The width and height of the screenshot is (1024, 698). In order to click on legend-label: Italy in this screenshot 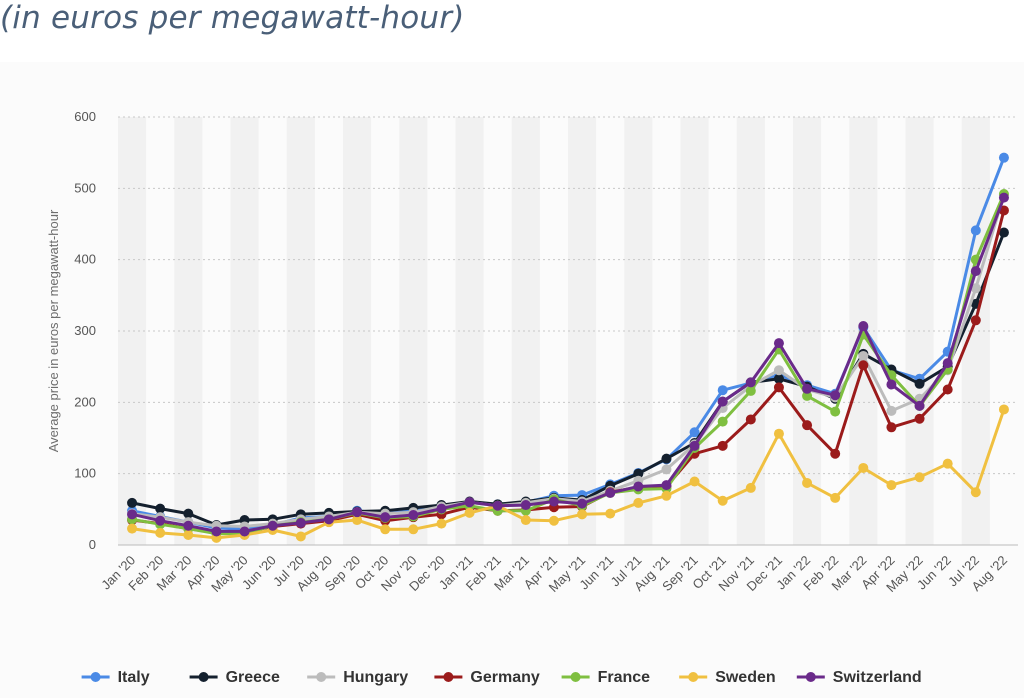, I will do `click(134, 677)`.